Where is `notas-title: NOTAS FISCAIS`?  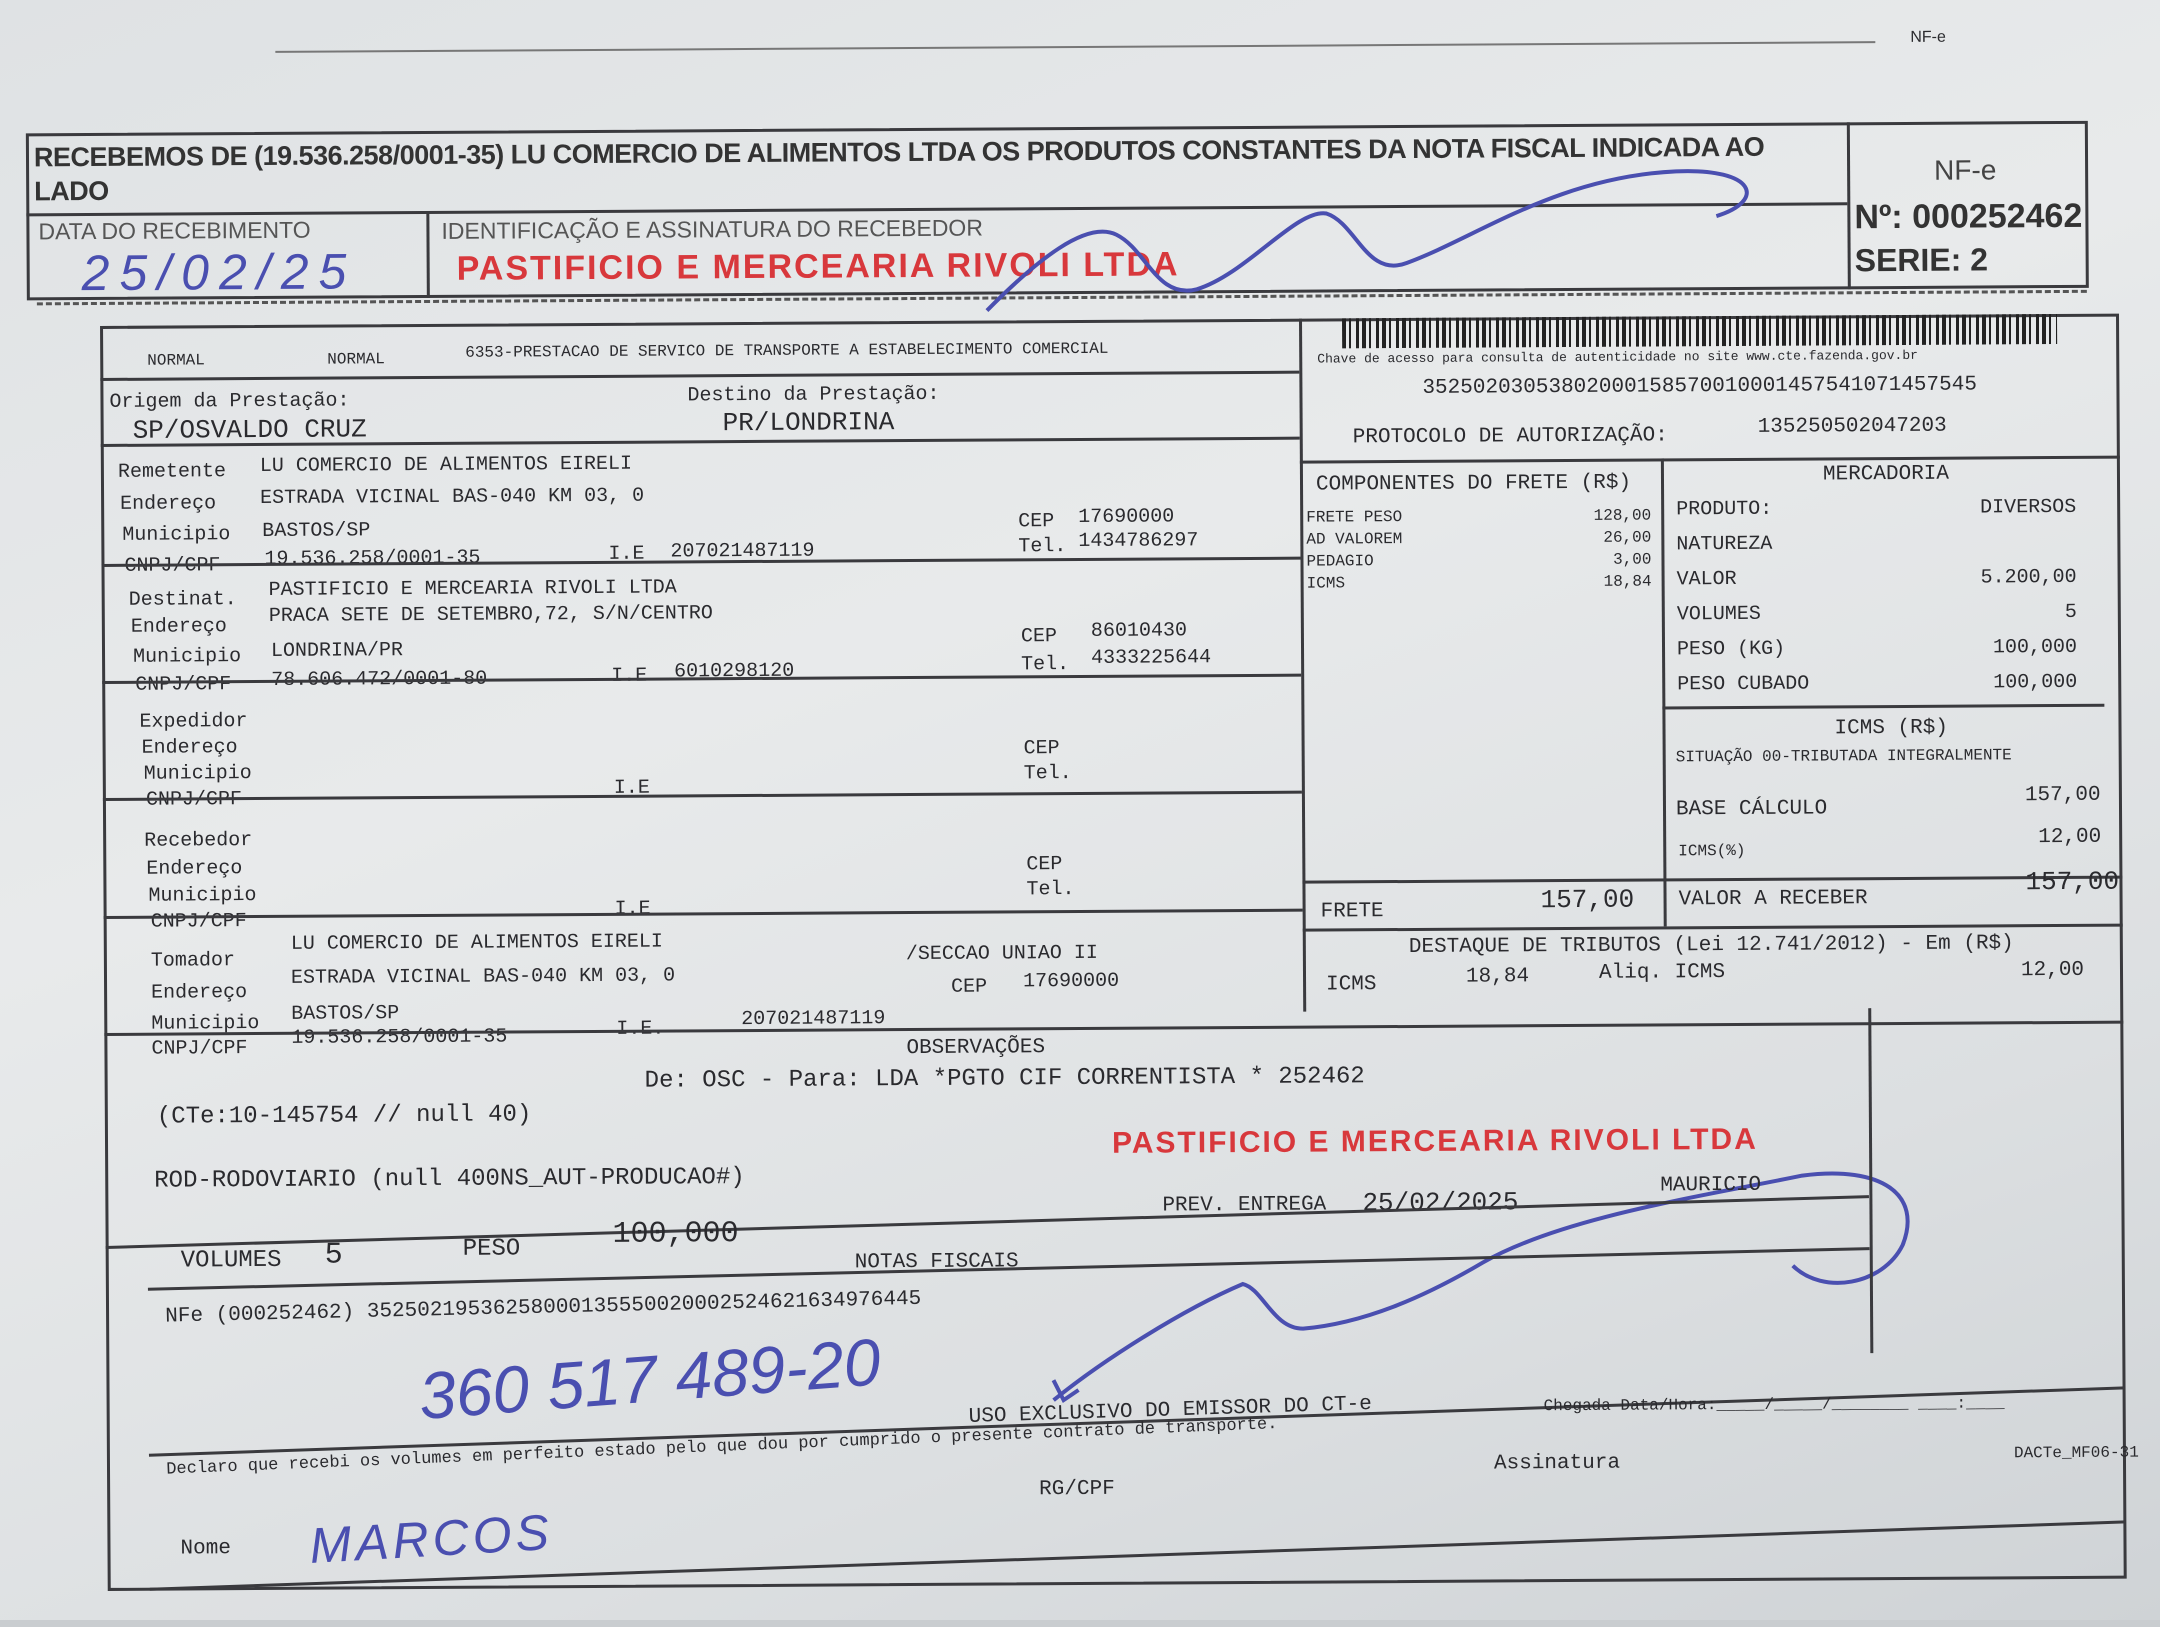 notas-title: NOTAS FISCAIS is located at coordinates (937, 1262).